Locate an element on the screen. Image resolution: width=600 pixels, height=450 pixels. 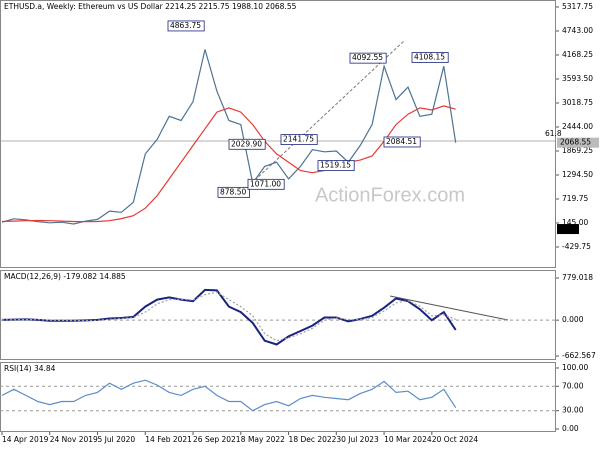
annotation-label: 4108.15 is located at coordinates (429, 56).